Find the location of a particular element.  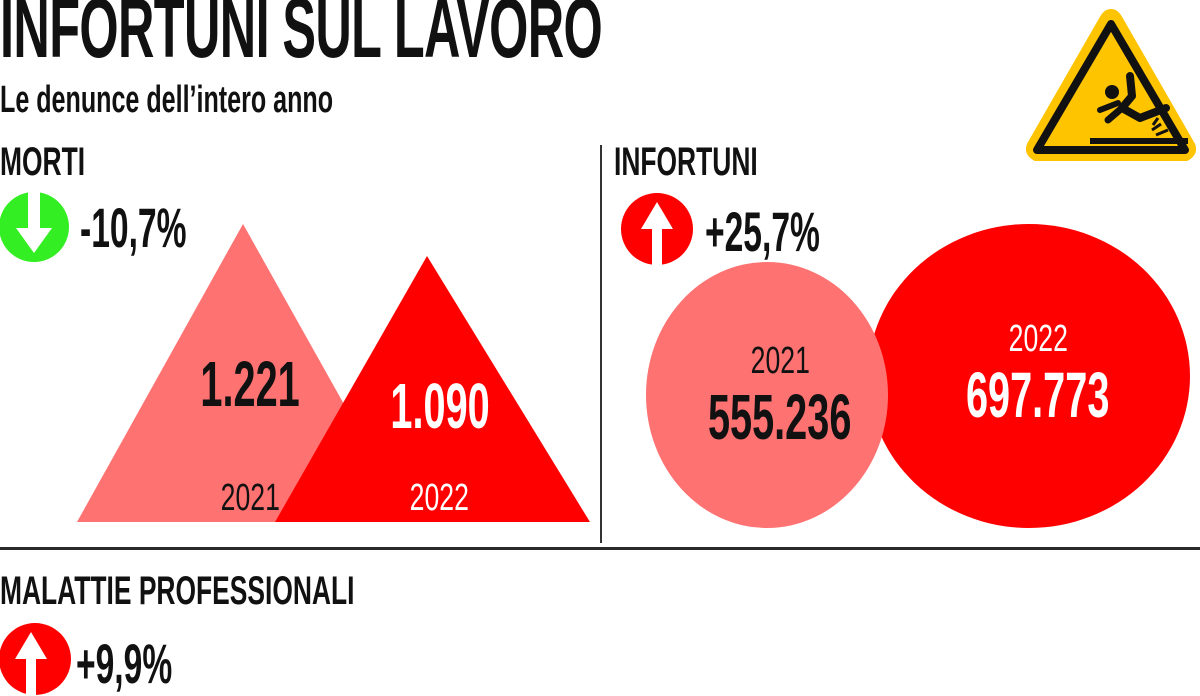

year-morti-2022: 2022 is located at coordinates (439, 498).